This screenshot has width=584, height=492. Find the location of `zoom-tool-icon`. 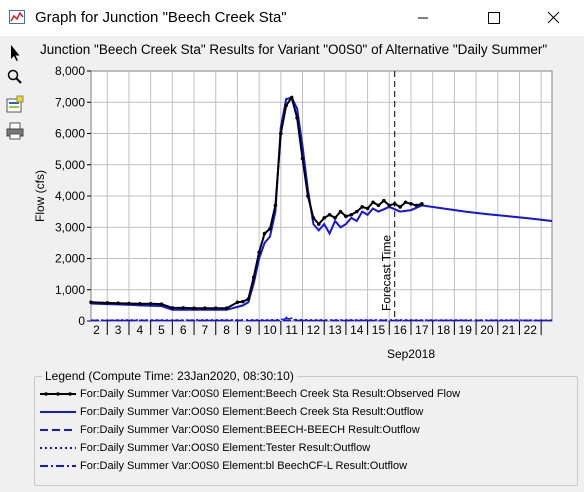

zoom-tool-icon is located at coordinates (14, 76).